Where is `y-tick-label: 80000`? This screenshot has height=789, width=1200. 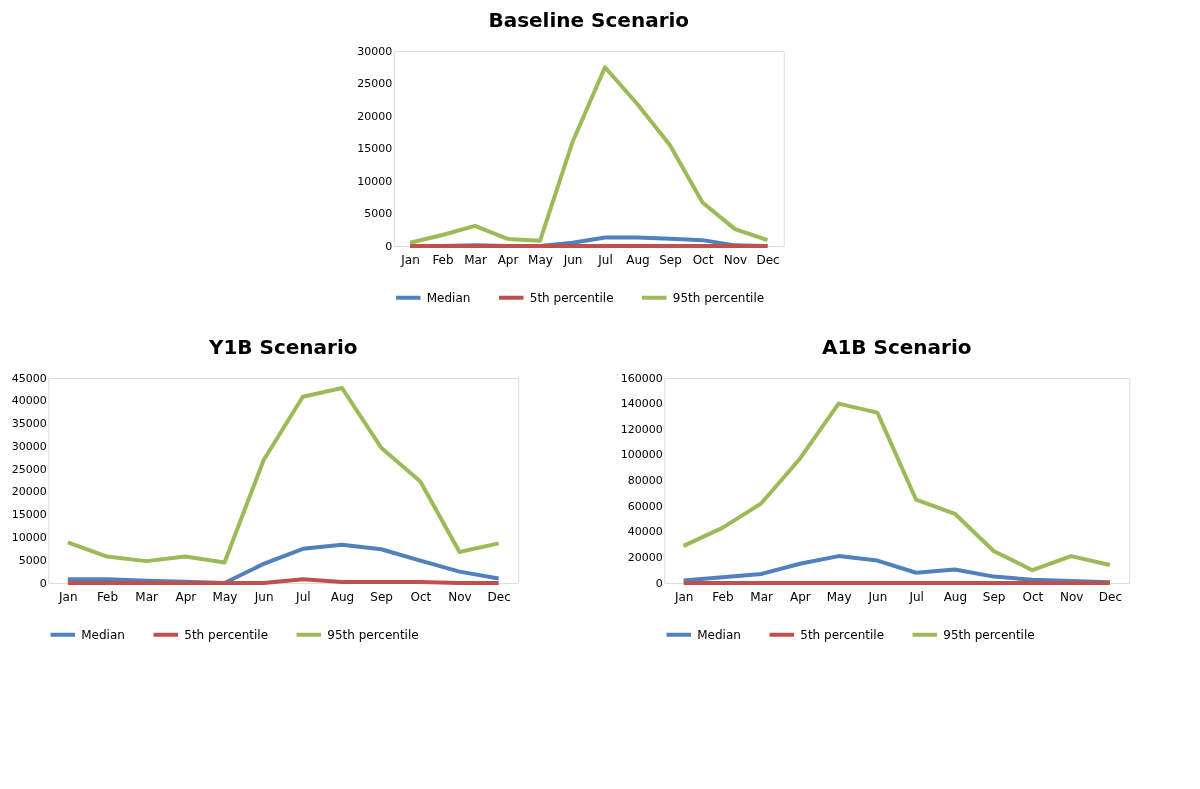 y-tick-label: 80000 is located at coordinates (645, 480).